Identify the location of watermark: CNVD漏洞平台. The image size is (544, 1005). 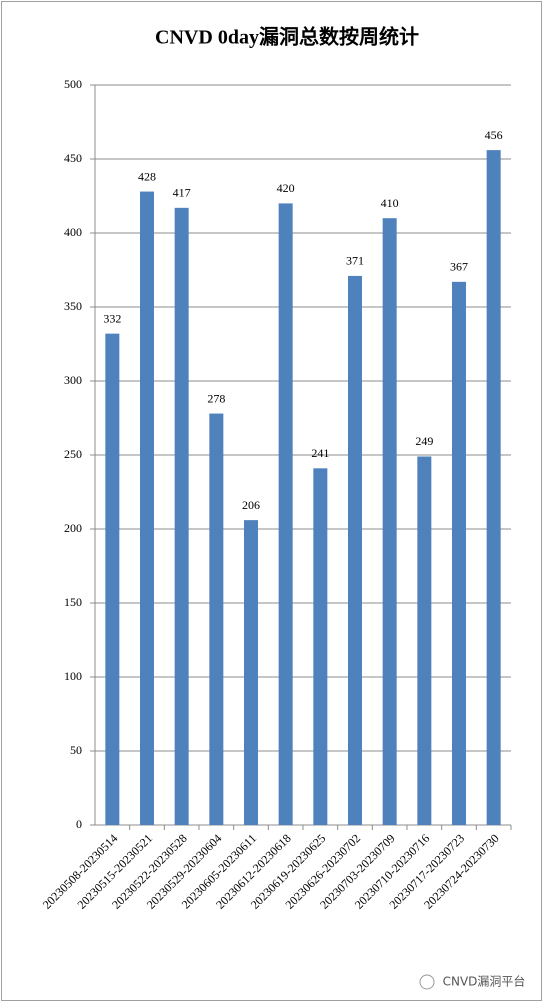
(484, 981).